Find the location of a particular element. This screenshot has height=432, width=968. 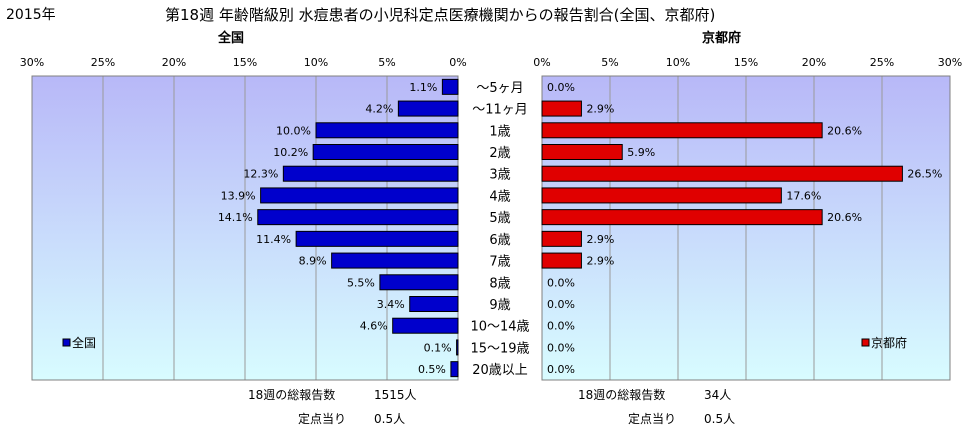

national-value-label: 14.1% is located at coordinates (235, 217).